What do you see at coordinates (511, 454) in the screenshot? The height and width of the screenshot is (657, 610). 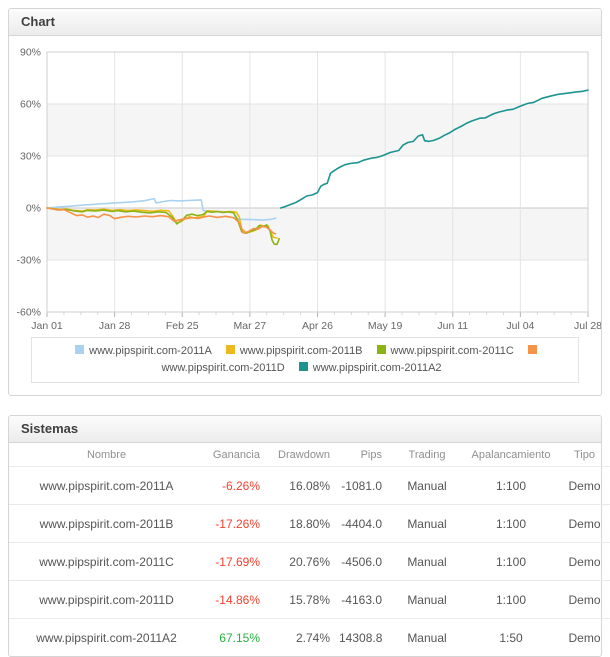 I see `column-header-apalancamiento: Apalancamiento` at bounding box center [511, 454].